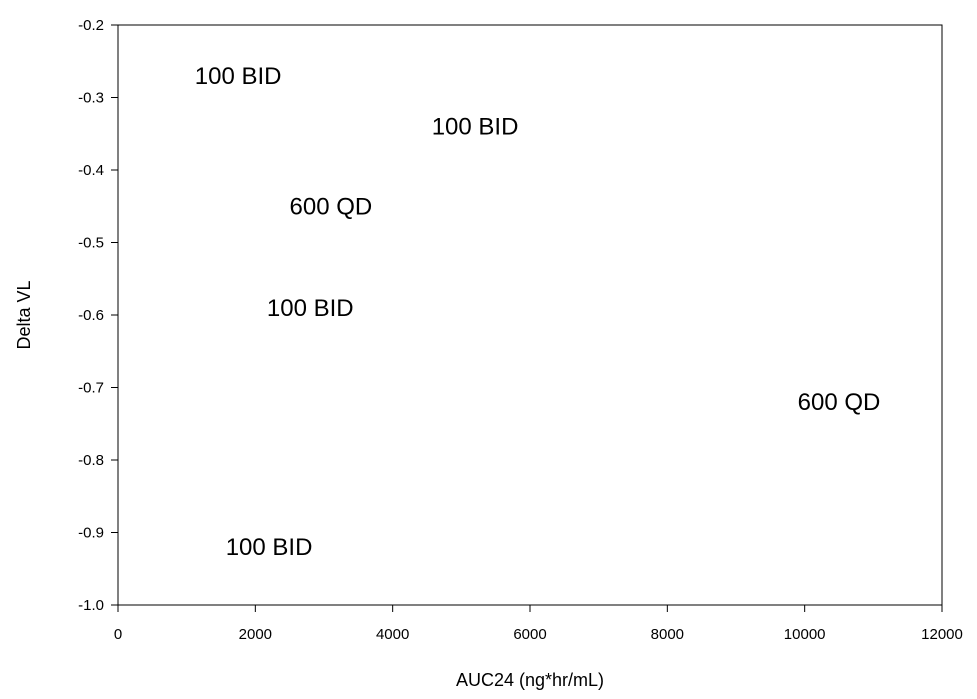 The height and width of the screenshot is (699, 977). Describe the element at coordinates (91, 533) in the screenshot. I see `y-tick-label: -0.9` at that location.